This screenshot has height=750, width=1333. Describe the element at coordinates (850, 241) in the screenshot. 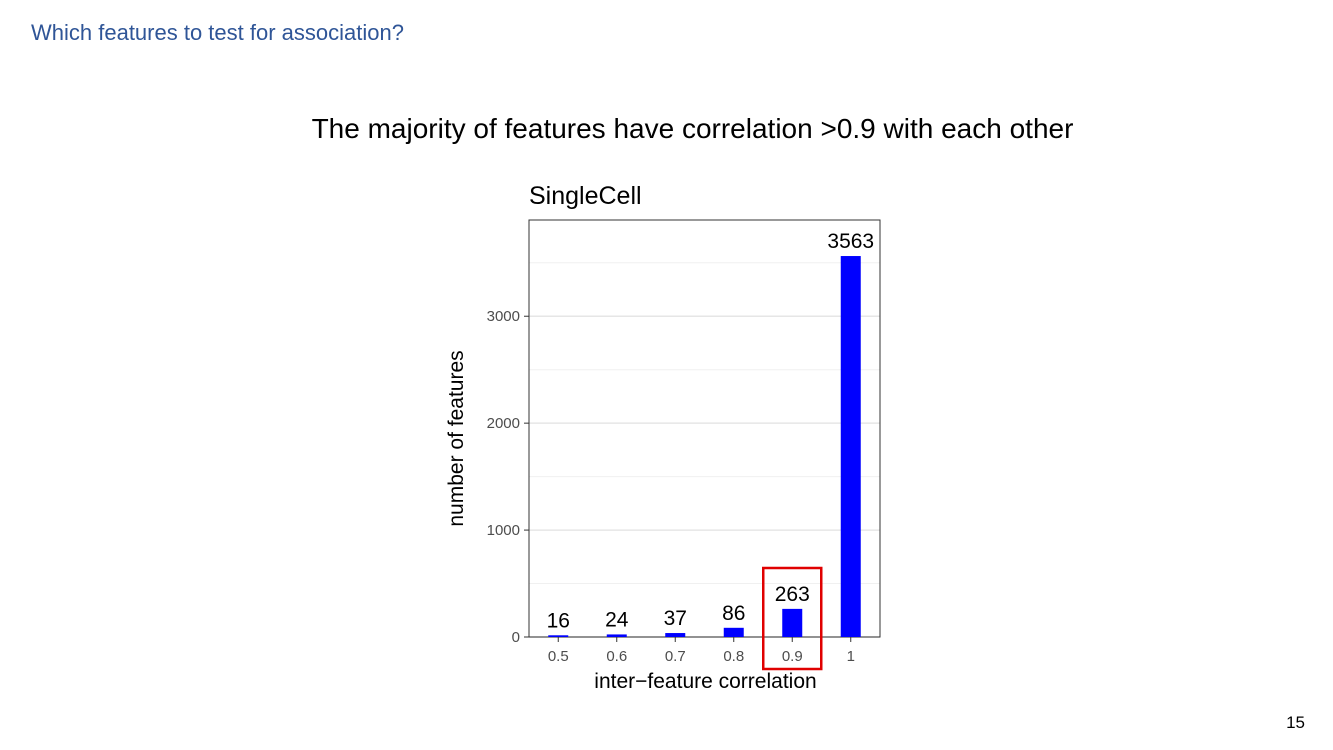

I see `data-label-1: 3563` at that location.